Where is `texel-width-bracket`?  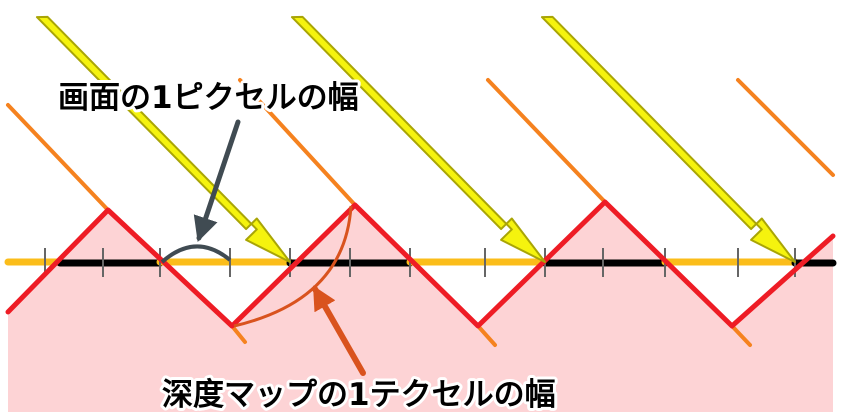
texel-width-bracket is located at coordinates (293, 266).